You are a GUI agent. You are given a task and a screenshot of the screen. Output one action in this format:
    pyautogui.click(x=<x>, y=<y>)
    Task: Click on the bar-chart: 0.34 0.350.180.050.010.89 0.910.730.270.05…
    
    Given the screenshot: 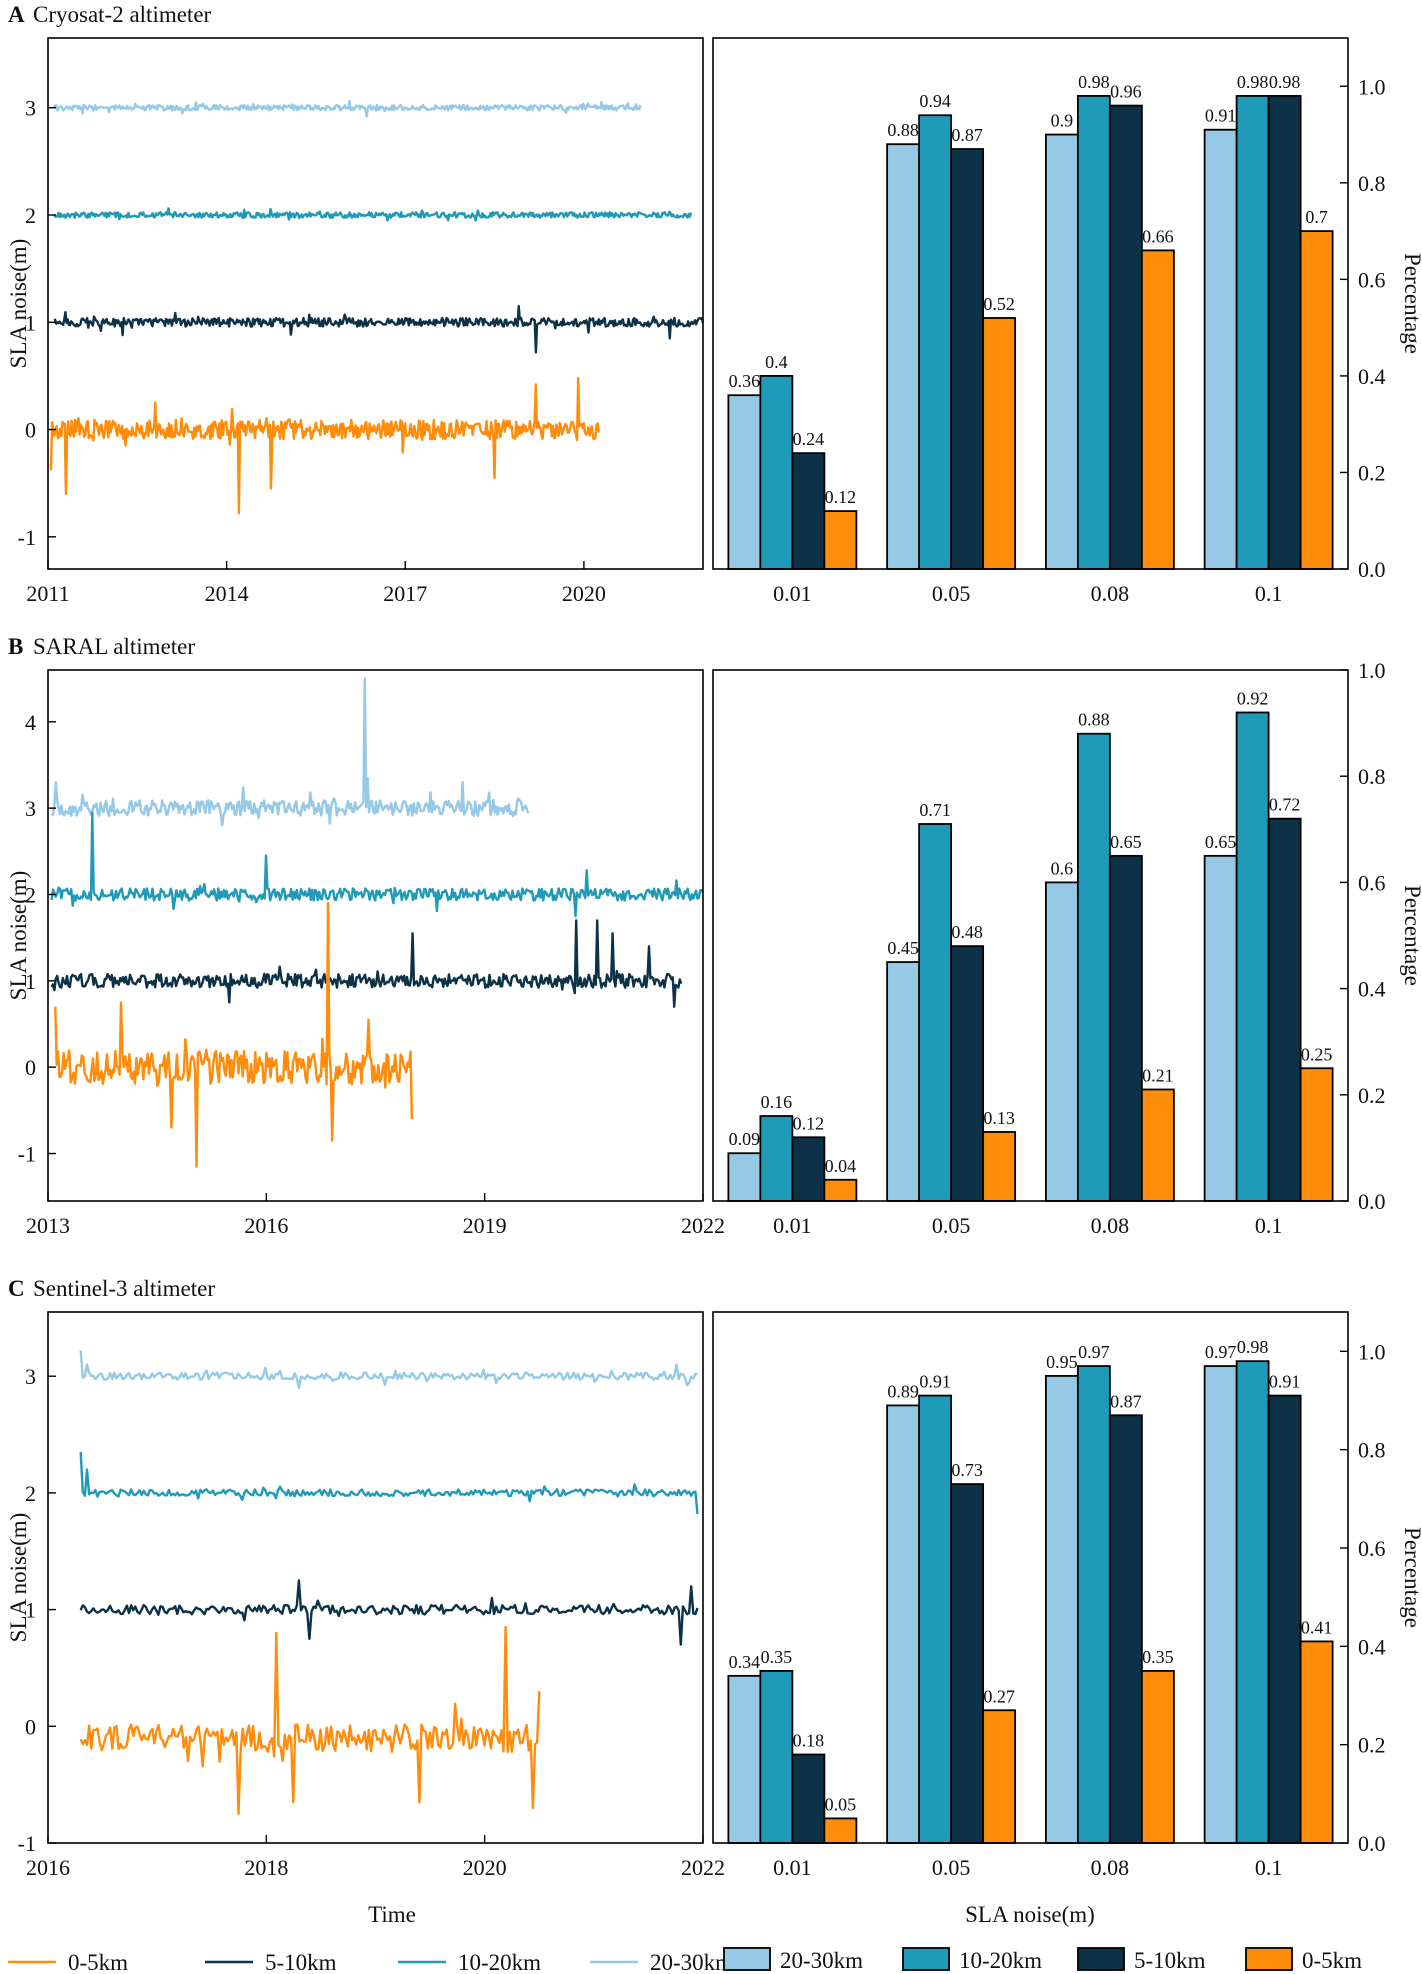 What is the action you would take?
    pyautogui.click(x=1067, y=1595)
    